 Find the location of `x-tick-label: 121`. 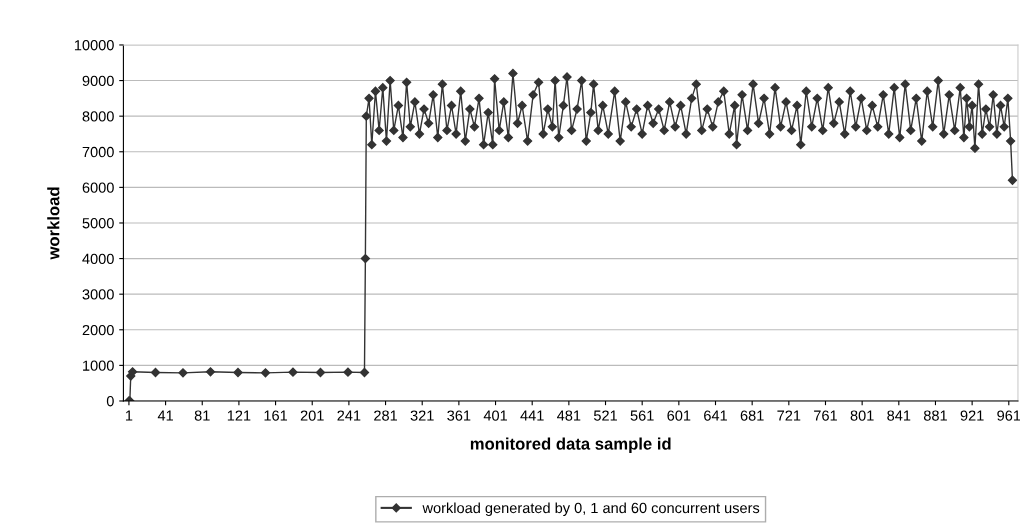

x-tick-label: 121 is located at coordinates (239, 415).